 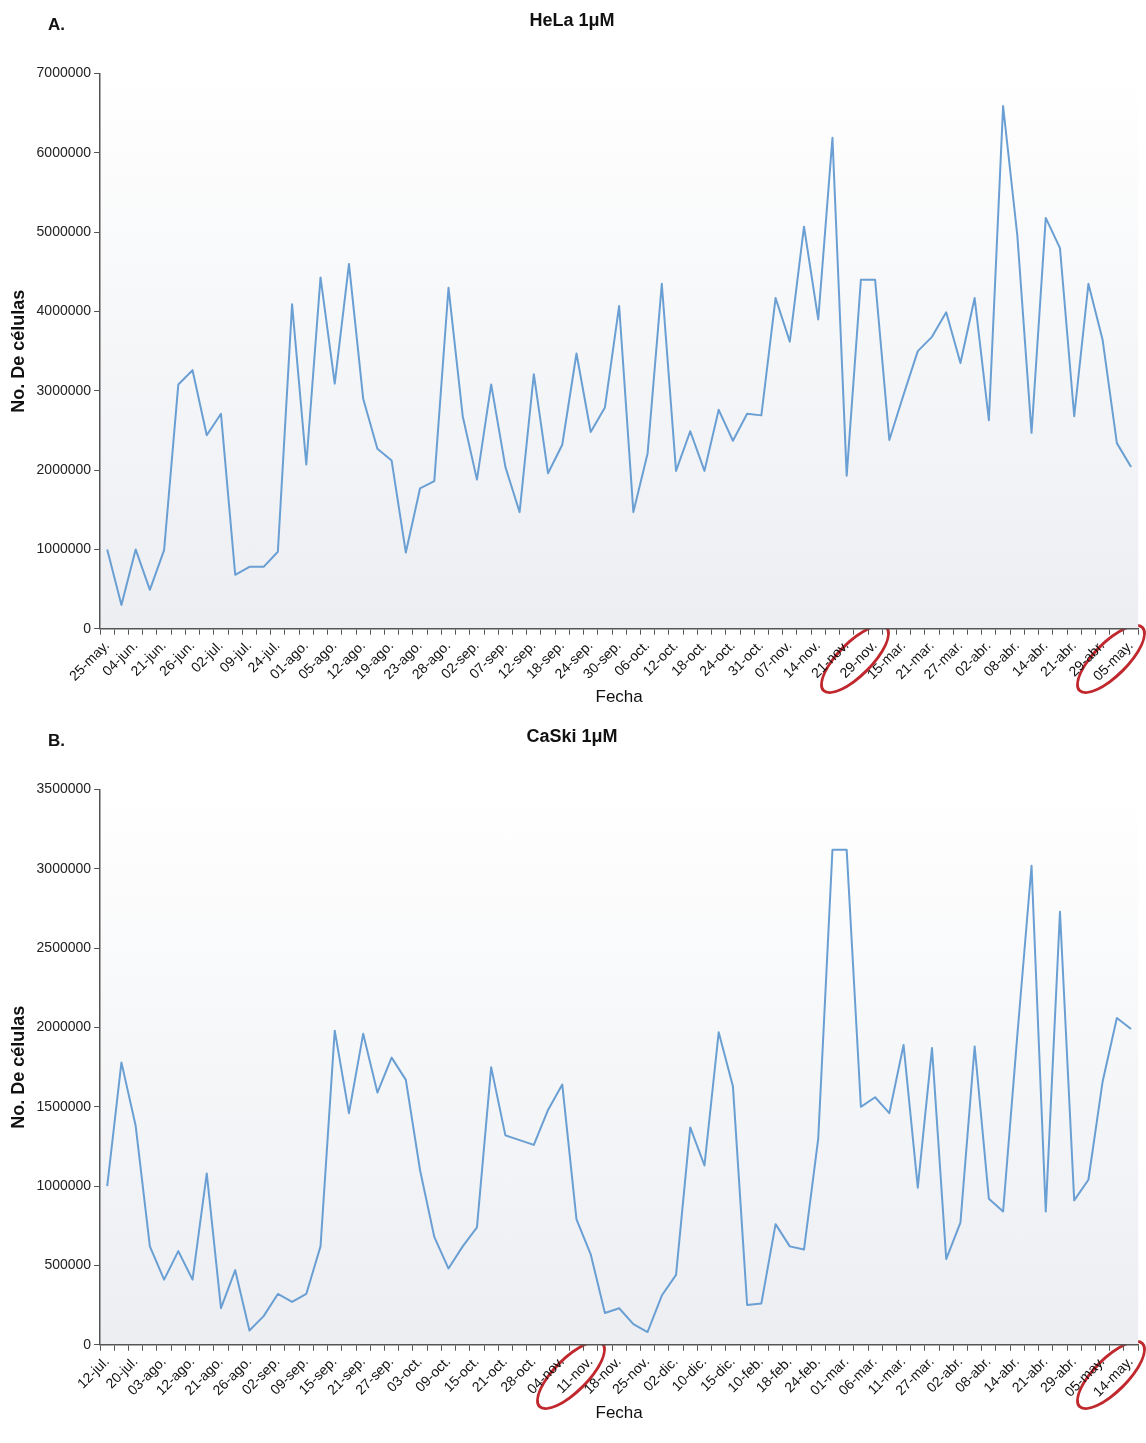 What do you see at coordinates (64, 231) in the screenshot?
I see `y-tick-label: 5000000` at bounding box center [64, 231].